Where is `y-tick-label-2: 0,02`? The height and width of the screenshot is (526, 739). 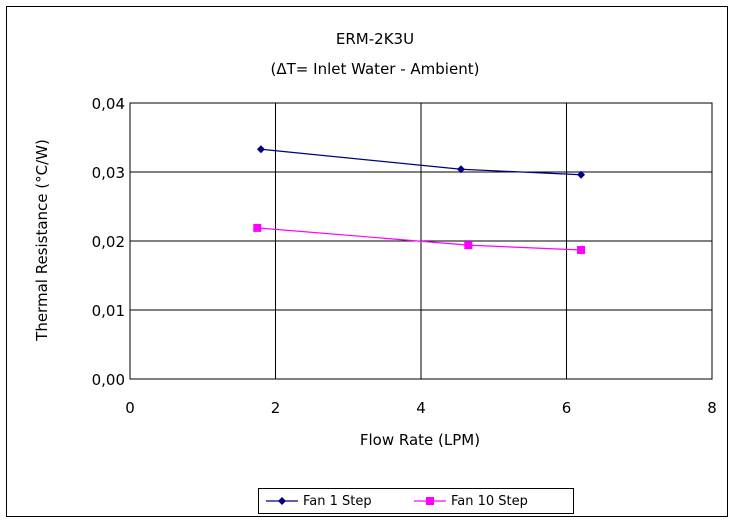 y-tick-label-2: 0,02 is located at coordinates (108, 242).